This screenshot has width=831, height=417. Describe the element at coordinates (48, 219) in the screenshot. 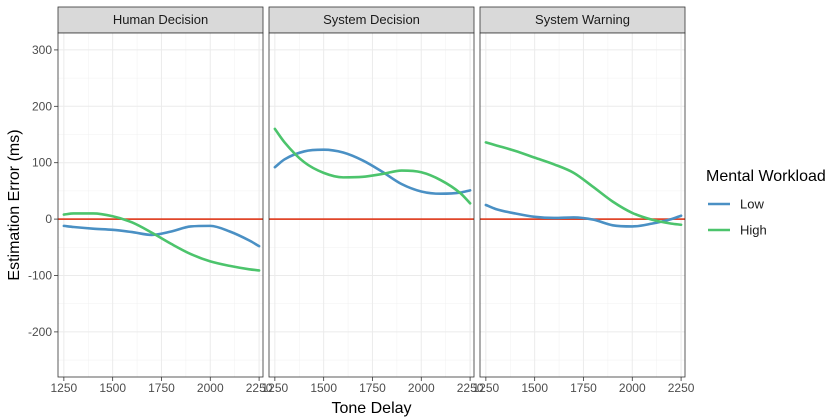

I see `y-tick-label: 0` at that location.